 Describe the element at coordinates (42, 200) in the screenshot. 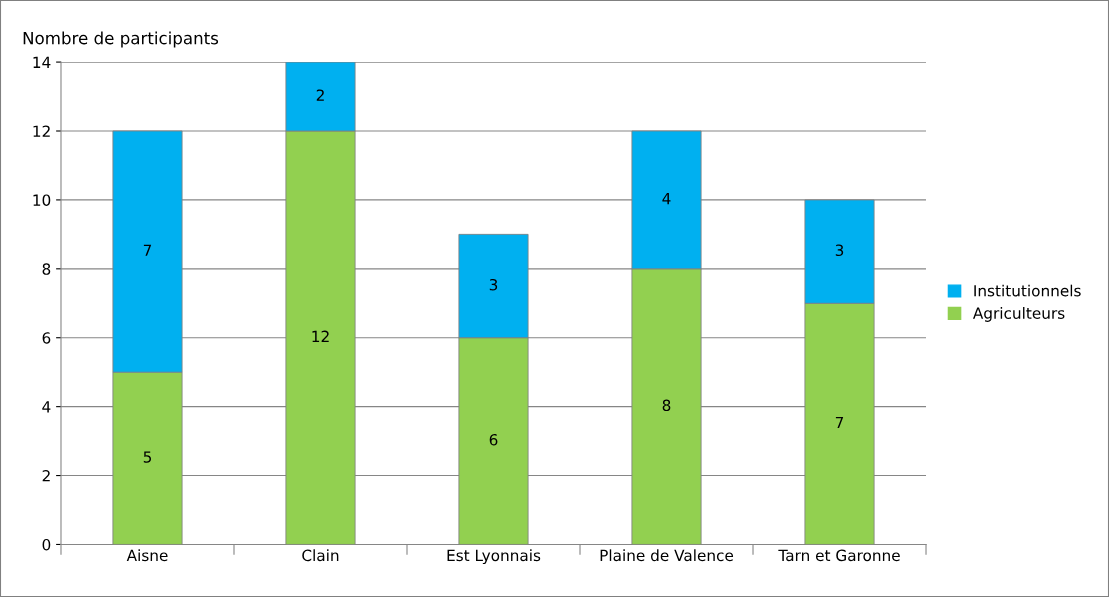

I see `y-tick-label: 10` at that location.